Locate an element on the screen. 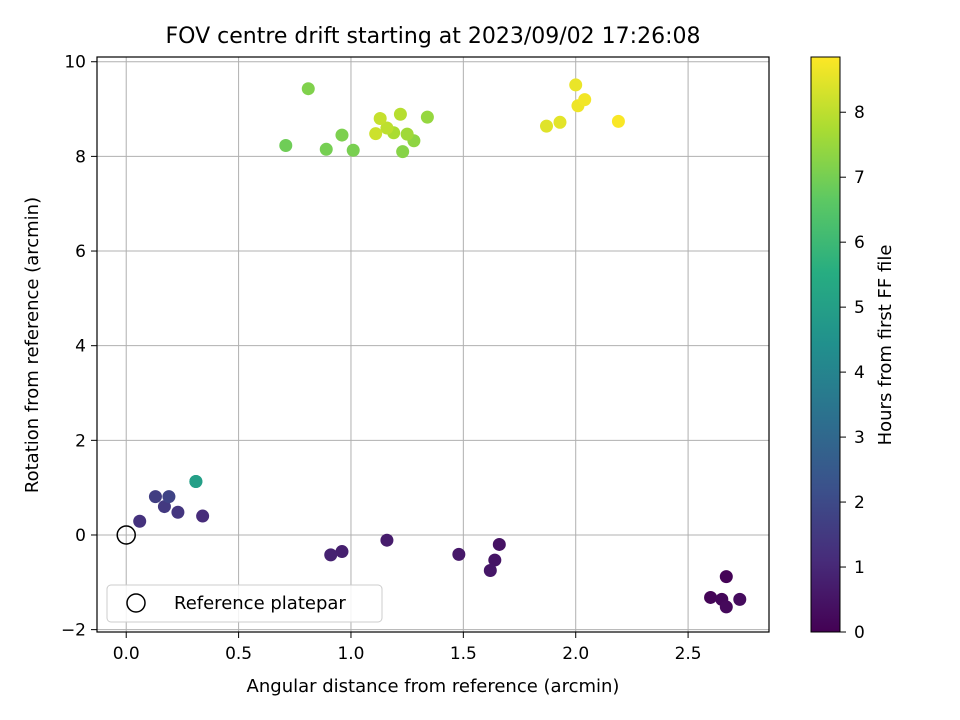 Image resolution: width=960 pixels, height=720 pixels. colorbar-ticks: 0 1 2 3 4 5 6 7 8 is located at coordinates (852, 373).